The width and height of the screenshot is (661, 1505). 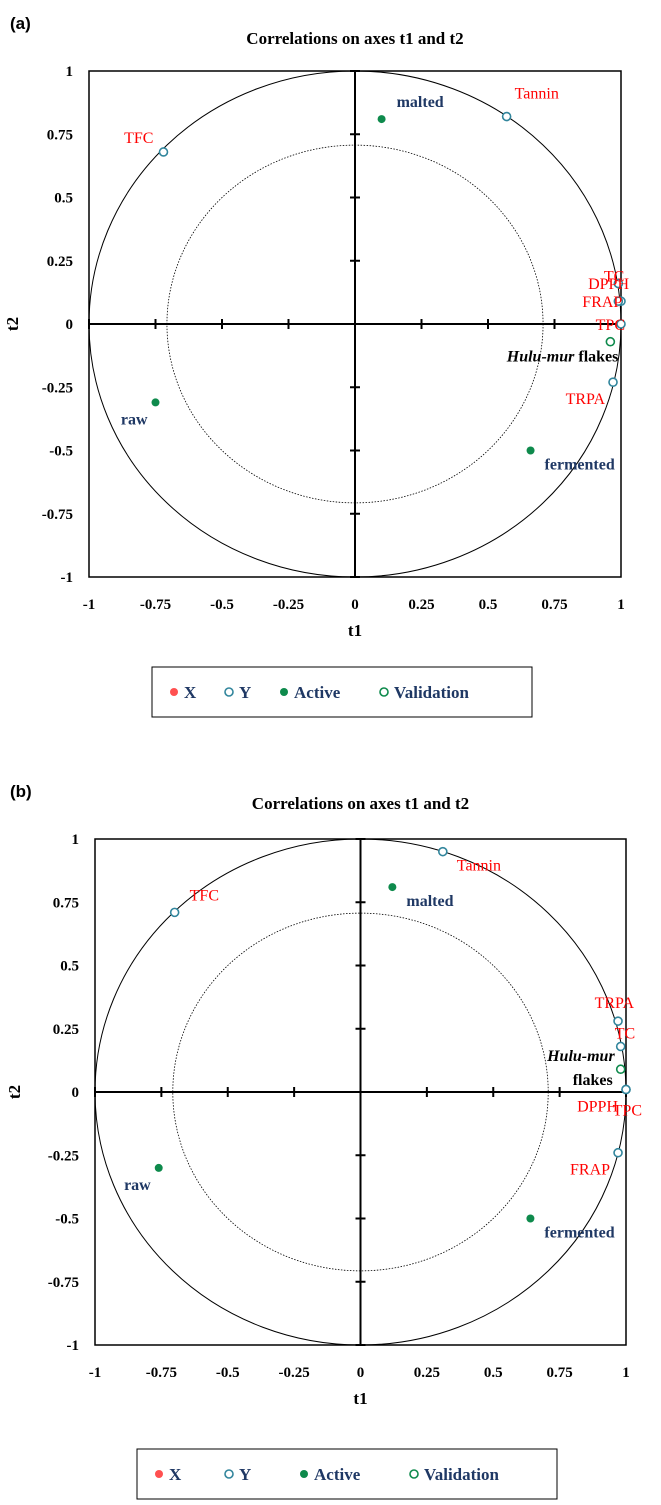 I want to click on y-tick-label: 0.5, so click(x=69, y=967).